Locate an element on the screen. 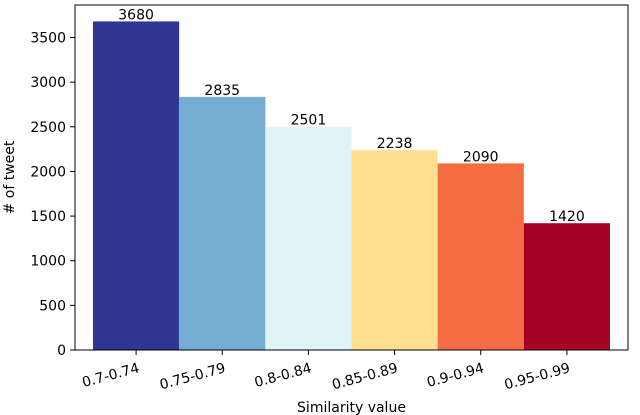  x-axis-label: Similarity value is located at coordinates (351, 407).